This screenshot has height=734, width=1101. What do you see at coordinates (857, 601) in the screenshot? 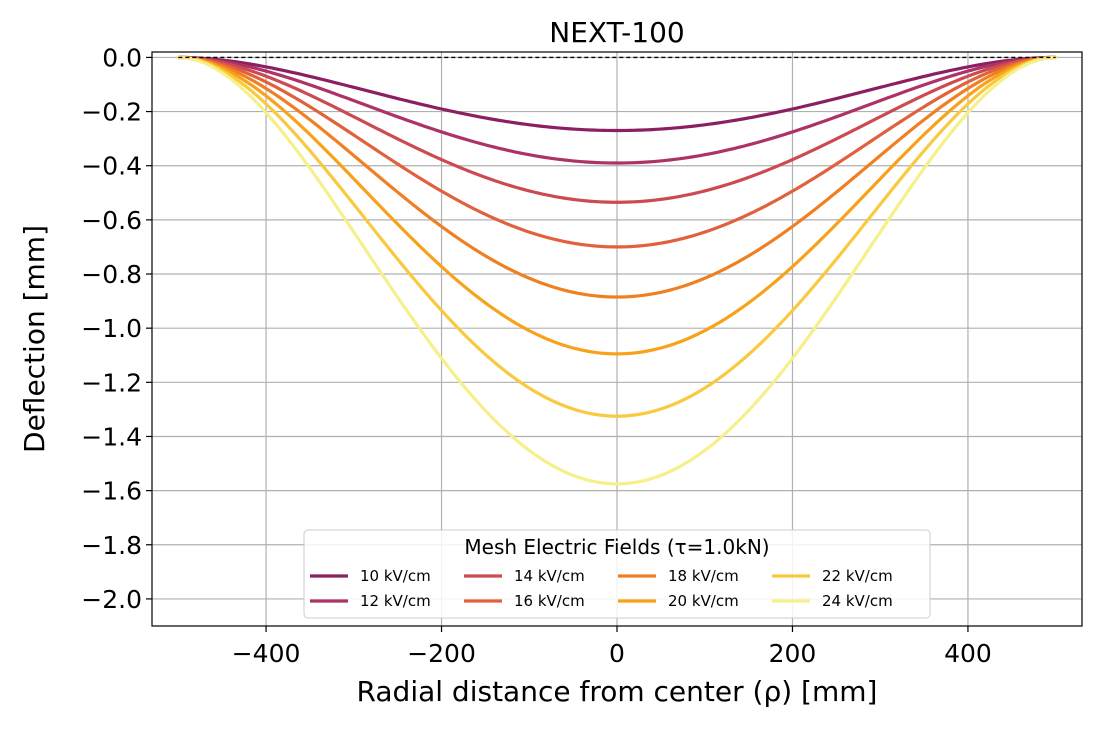
I see `legend-label: 24 kV/cm` at bounding box center [857, 601].